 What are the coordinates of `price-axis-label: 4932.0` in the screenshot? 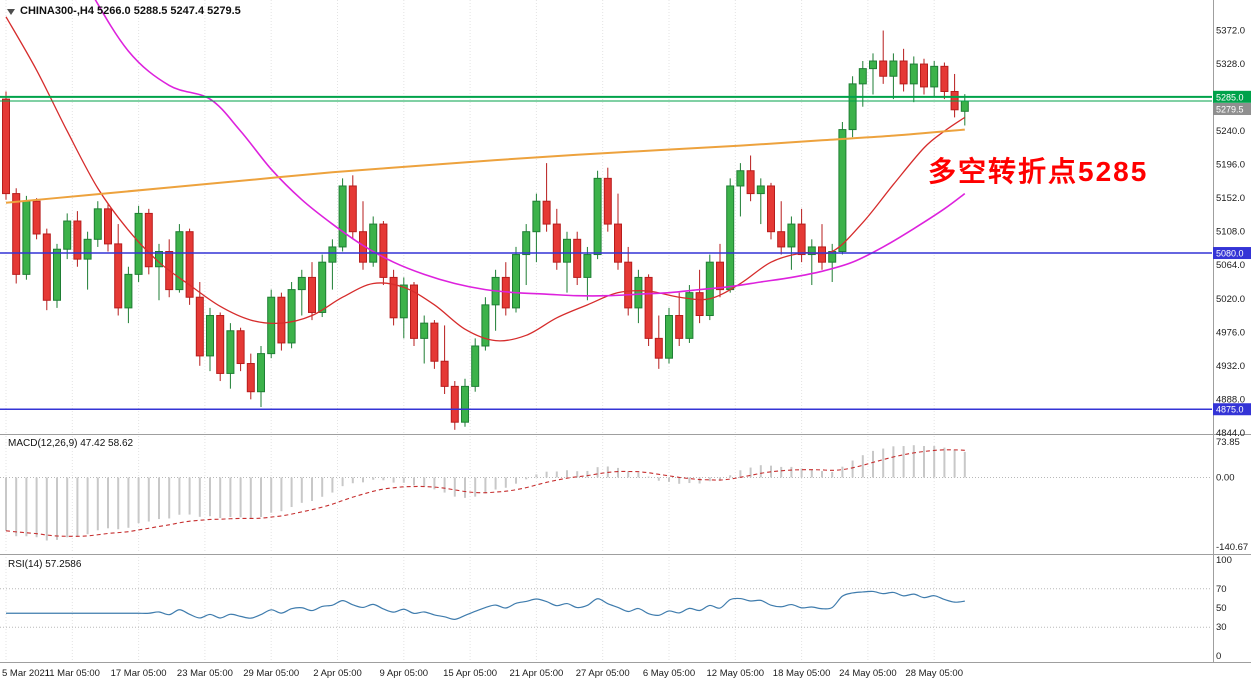 It's located at (1230, 366).